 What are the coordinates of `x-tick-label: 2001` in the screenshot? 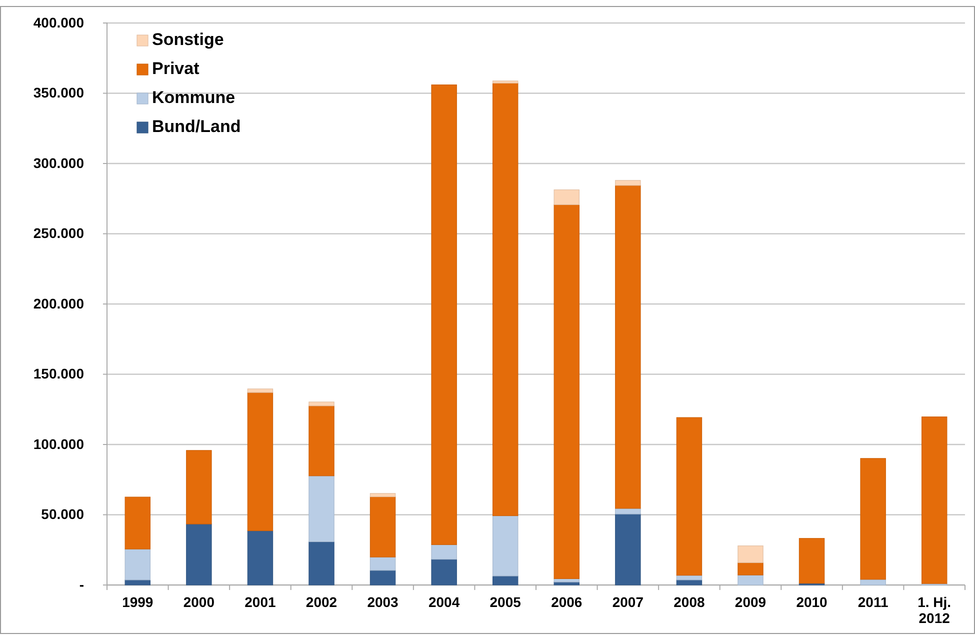 It's located at (260, 602).